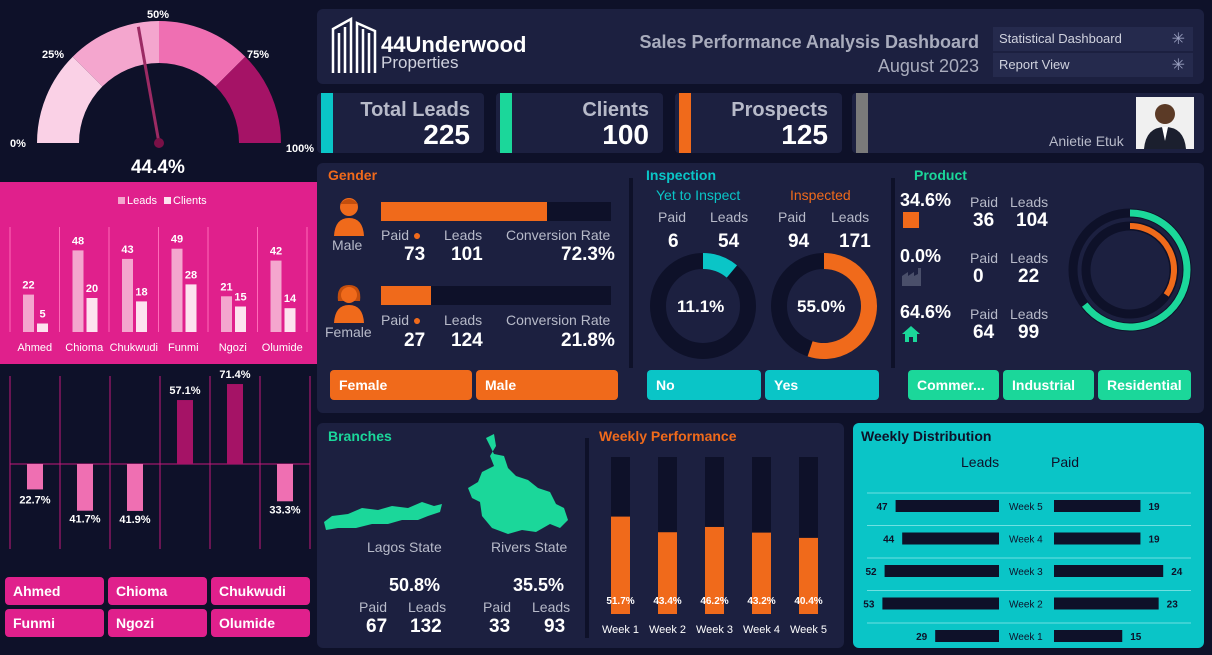 This screenshot has width=1212, height=655. What do you see at coordinates (704, 385) in the screenshot?
I see `inspection-button-no: No` at bounding box center [704, 385].